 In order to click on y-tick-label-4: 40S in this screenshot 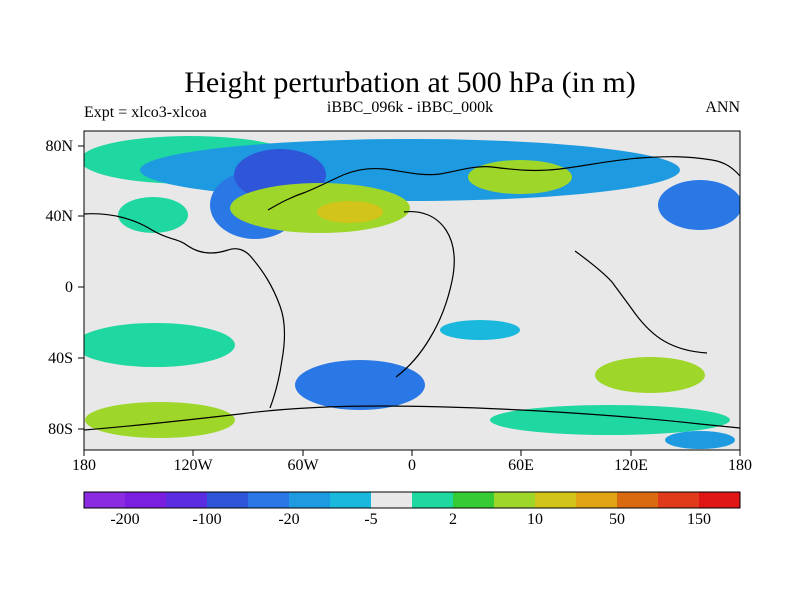, I will do `click(60, 358)`.